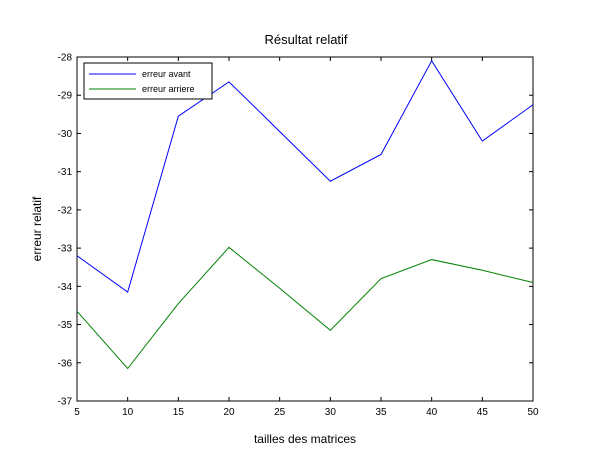 The height and width of the screenshot is (460, 610). Describe the element at coordinates (37, 228) in the screenshot. I see `y-axis-label: erreur relatif` at that location.